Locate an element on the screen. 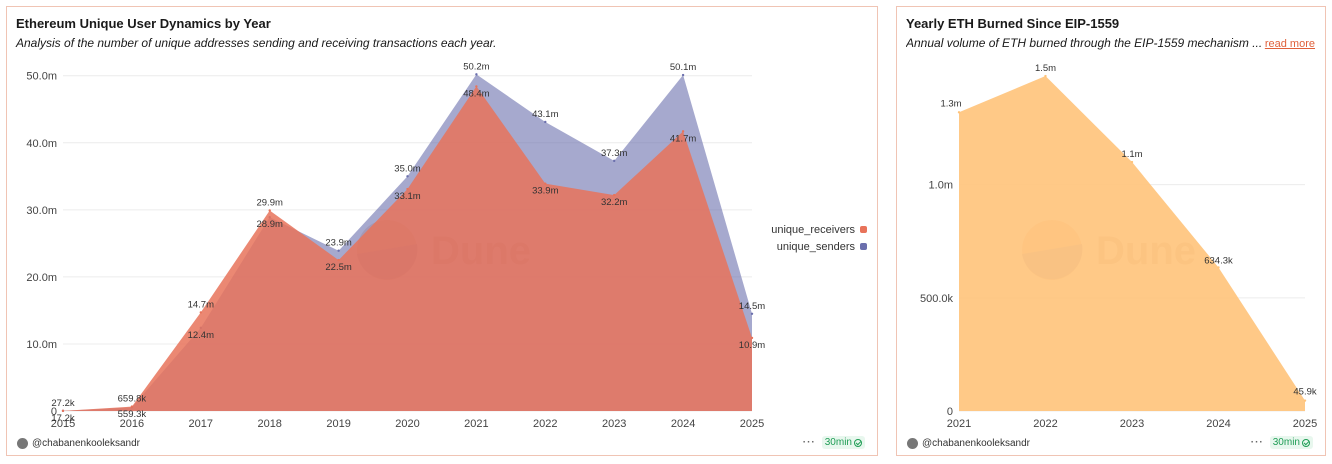 This screenshot has height=464, width=1332. legend-item-receivers: unique_receivers is located at coordinates (819, 229).